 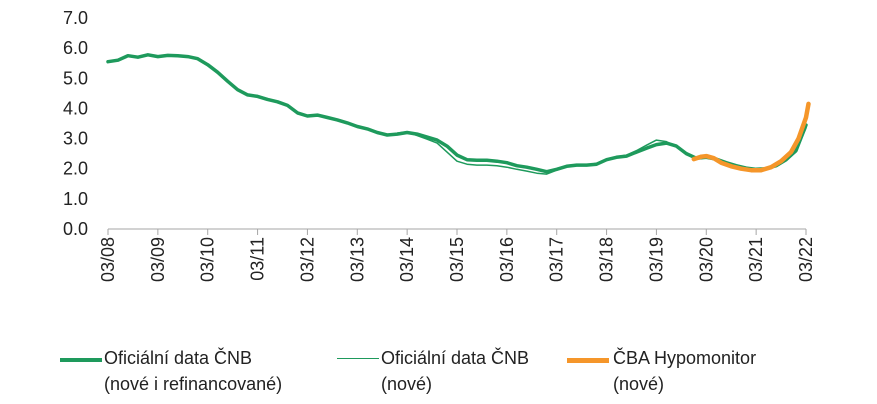 What do you see at coordinates (656, 259) in the screenshot?
I see `x-tick-label: 03/19` at bounding box center [656, 259].